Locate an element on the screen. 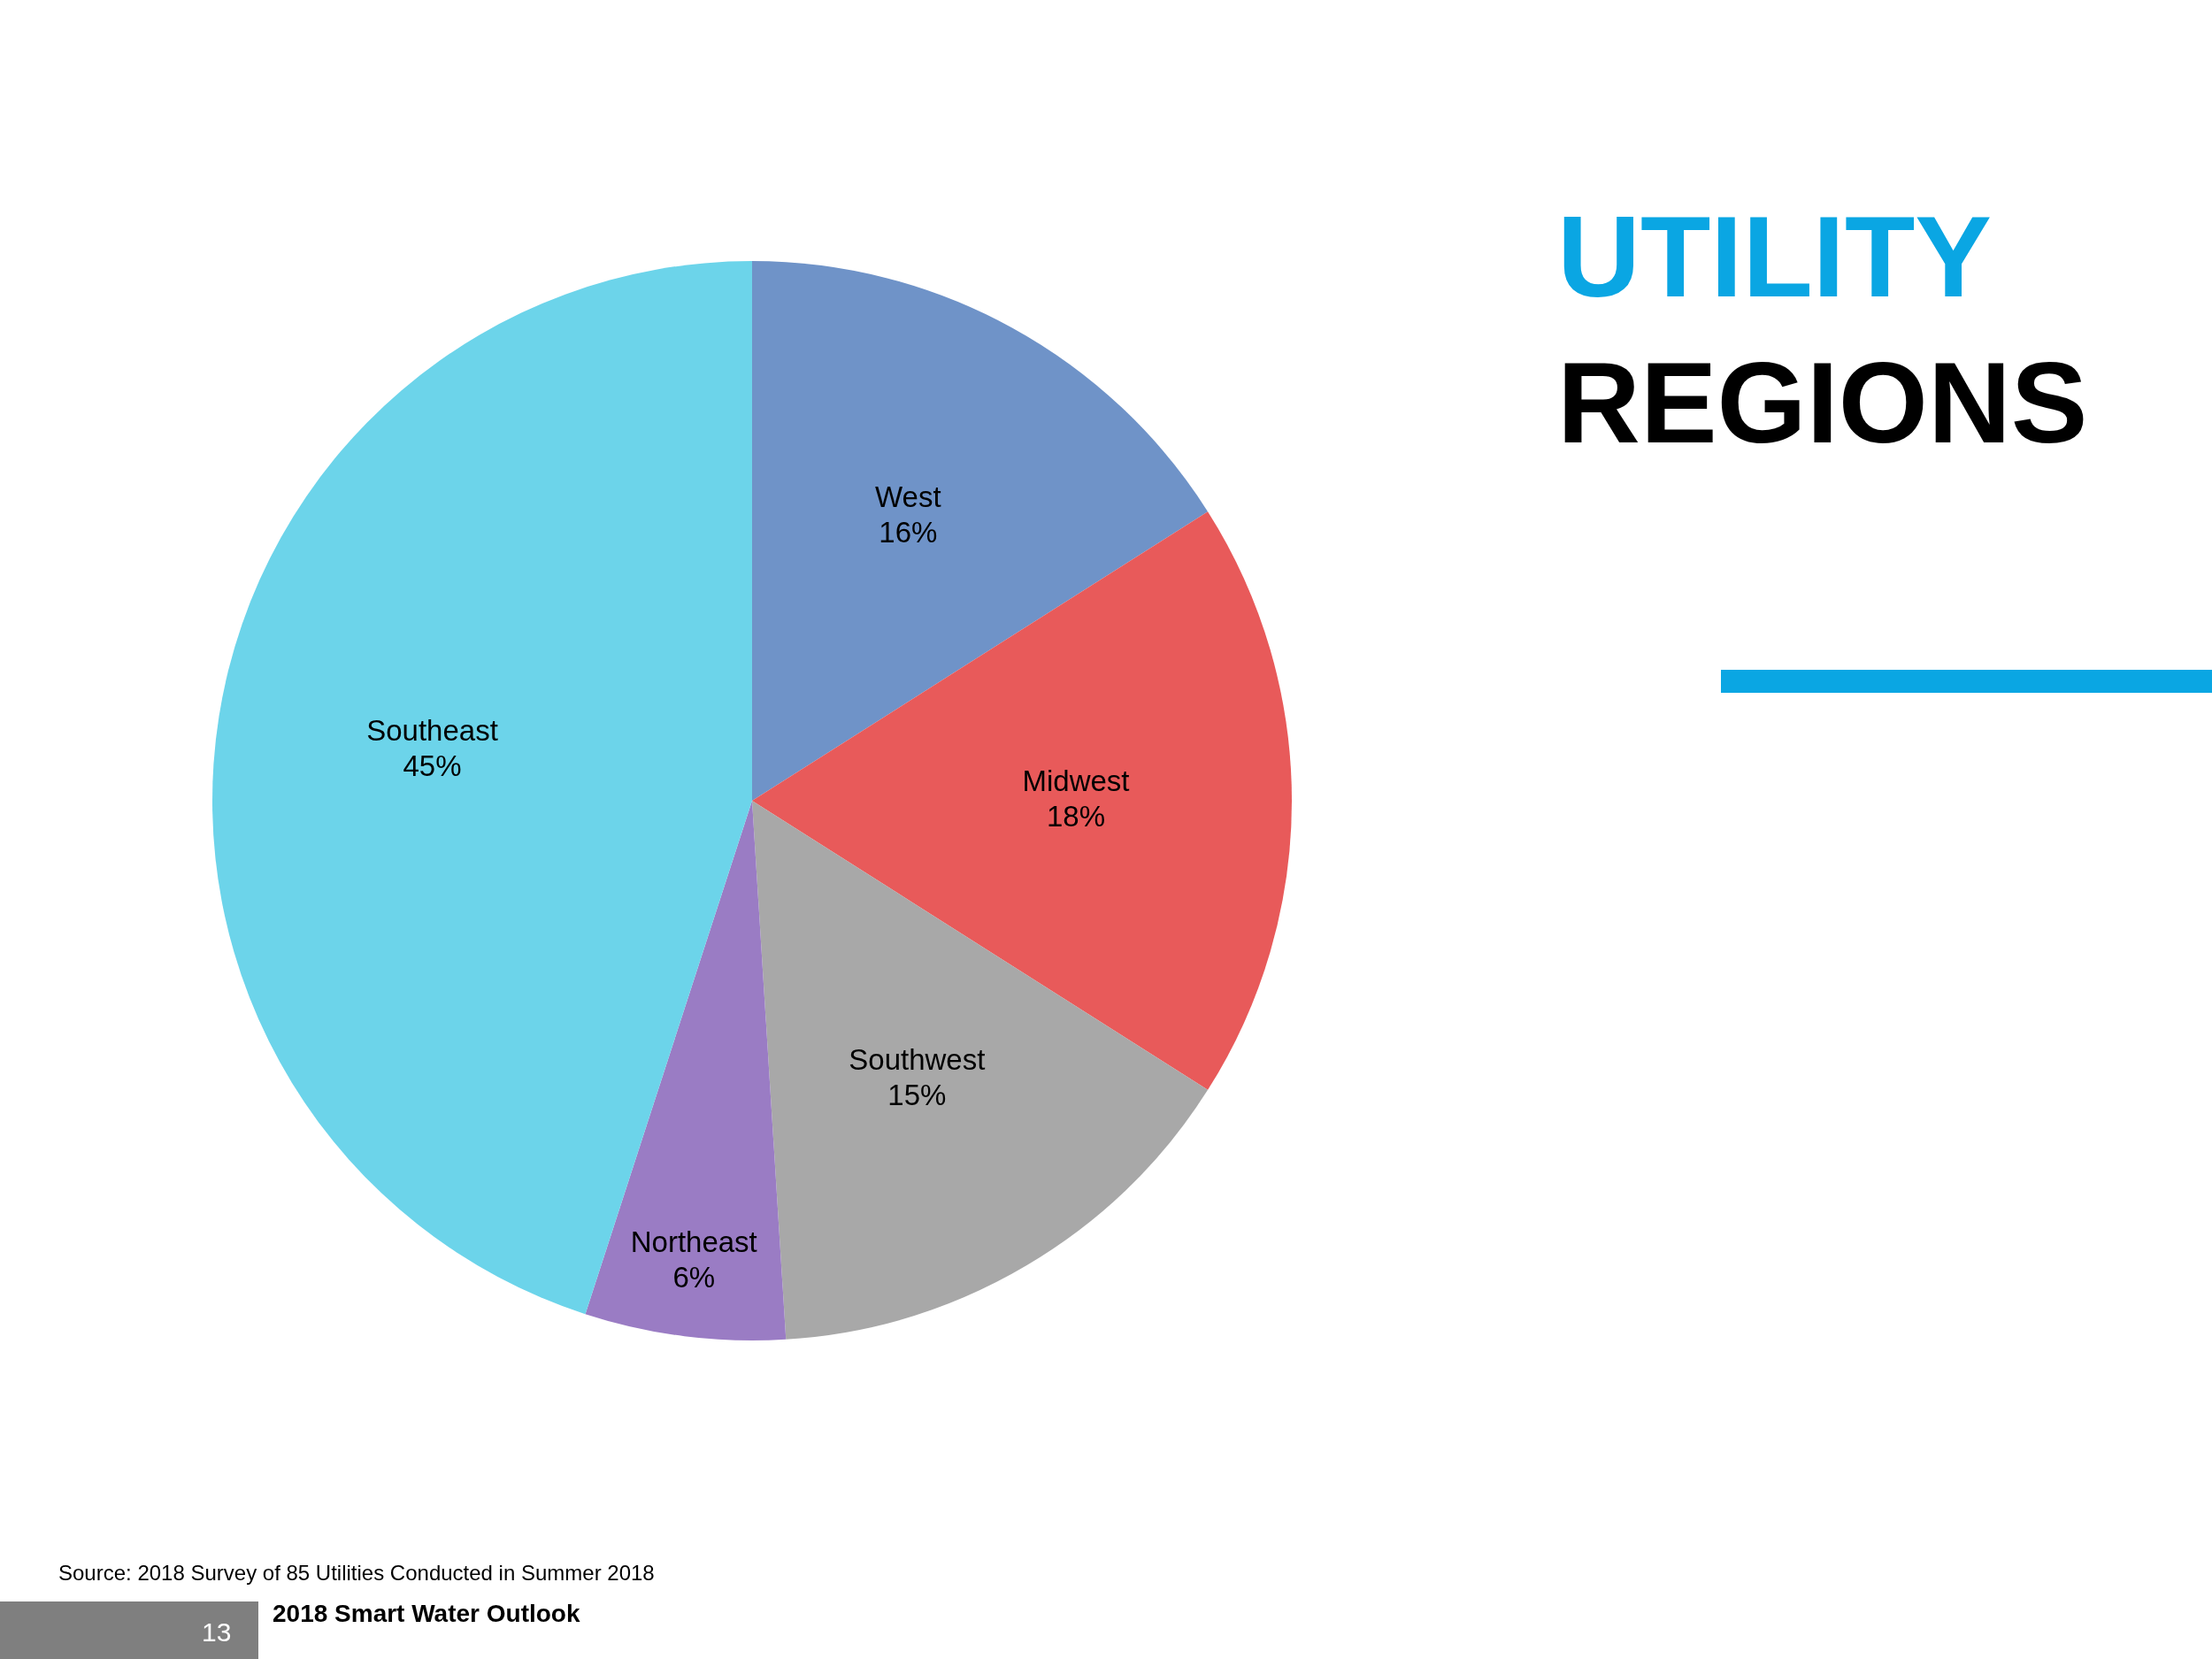  data-label: 18% is located at coordinates (1076, 817).